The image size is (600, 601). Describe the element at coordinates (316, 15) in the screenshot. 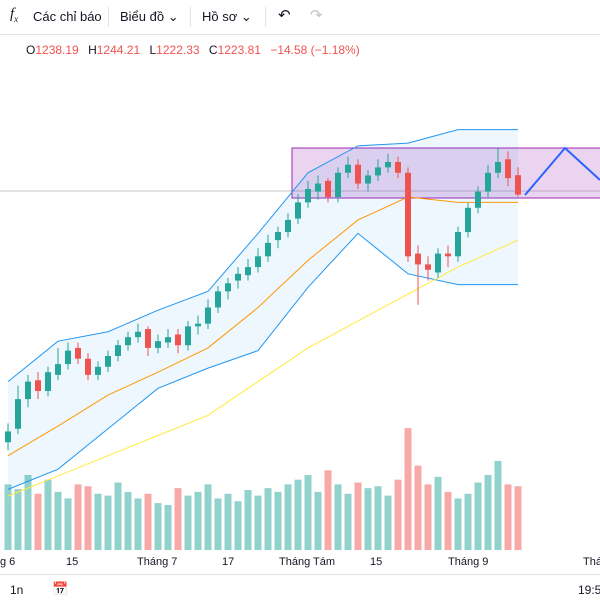

I see `redo-button: ↷` at that location.